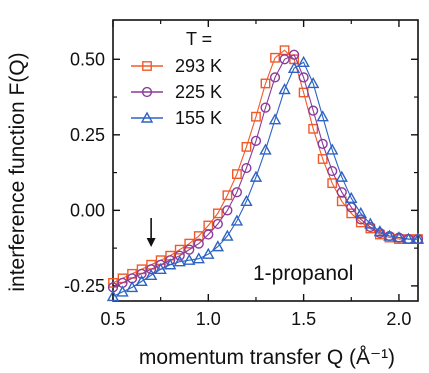  What do you see at coordinates (208, 319) in the screenshot?
I see `x-tick-label: 1.0` at bounding box center [208, 319].